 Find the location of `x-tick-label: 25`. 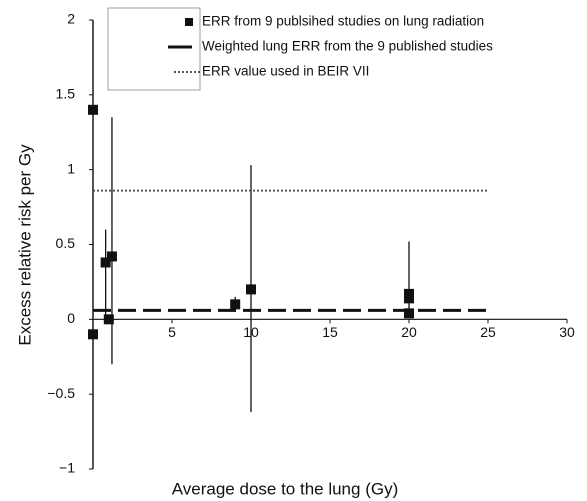

x-tick-label: 25 is located at coordinates (488, 332).